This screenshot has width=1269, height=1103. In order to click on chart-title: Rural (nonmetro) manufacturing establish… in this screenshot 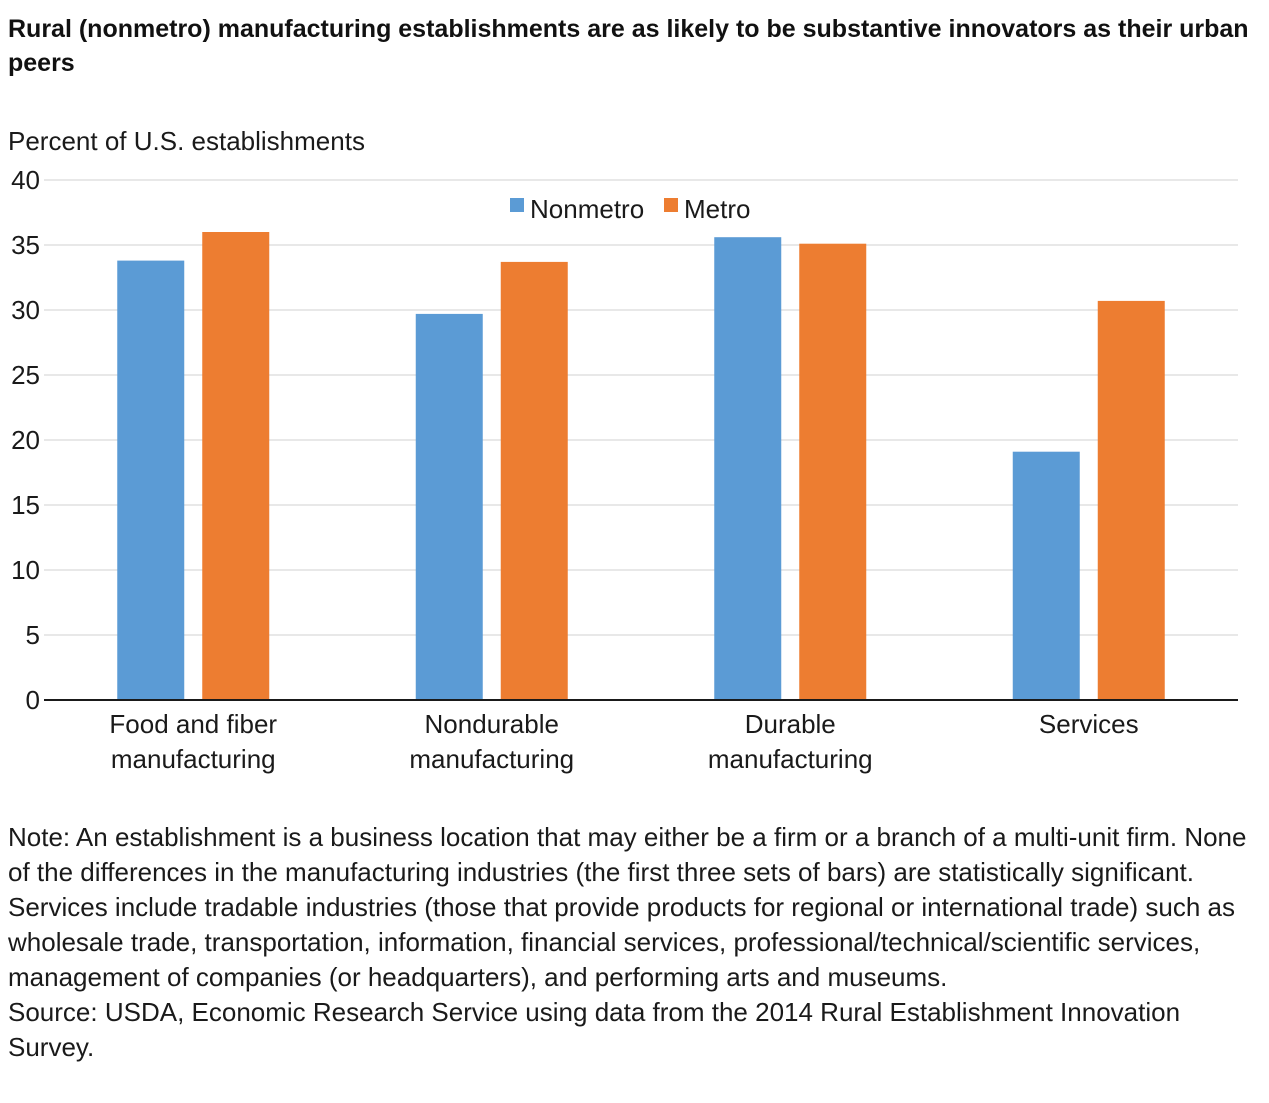, I will do `click(628, 46)`.